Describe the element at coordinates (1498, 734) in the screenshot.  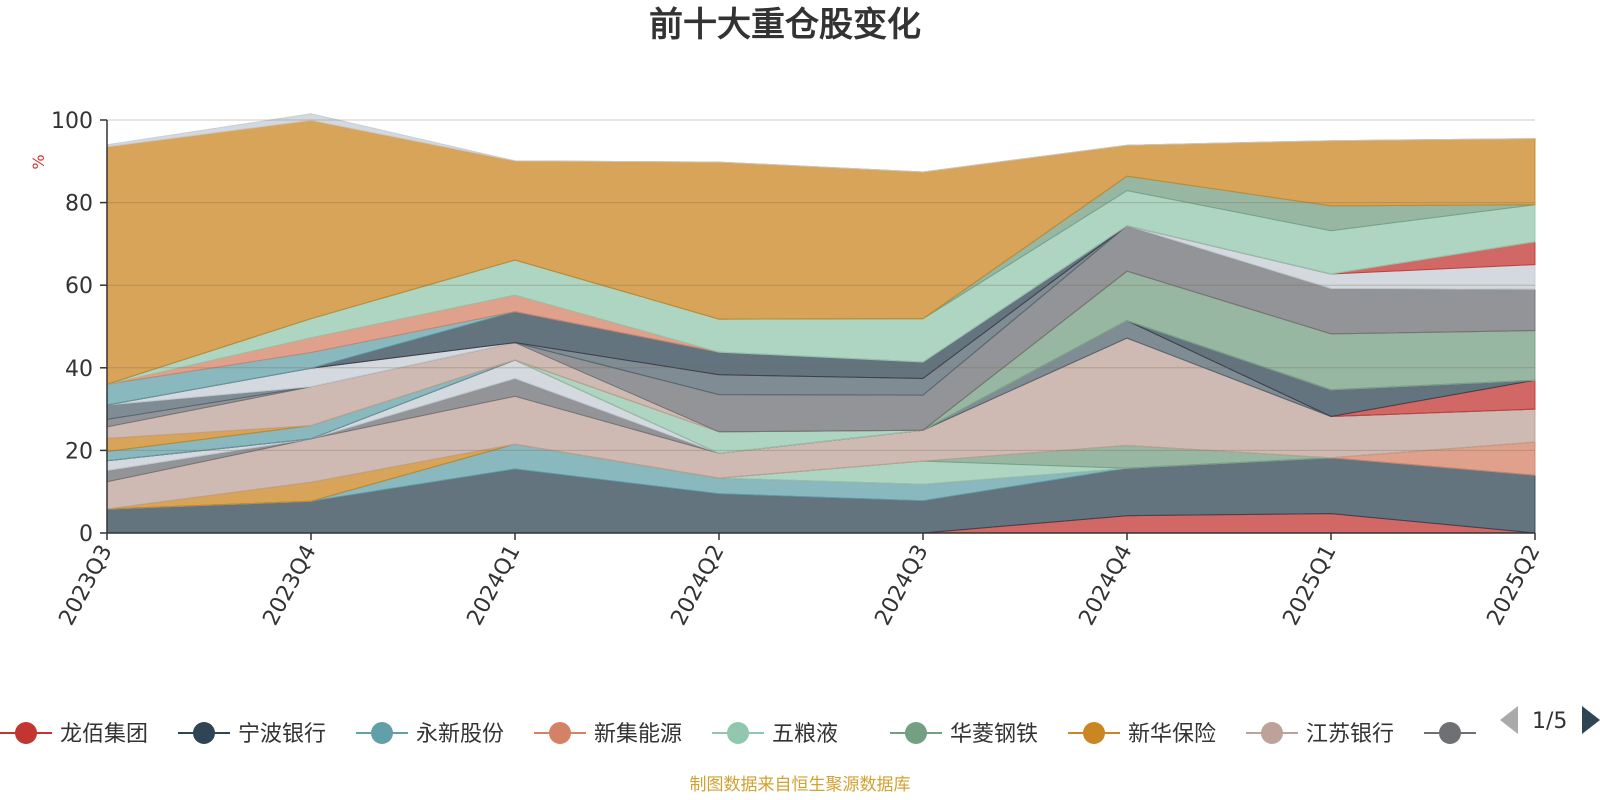
I see `legend-item-8: 贵州茅台` at that location.